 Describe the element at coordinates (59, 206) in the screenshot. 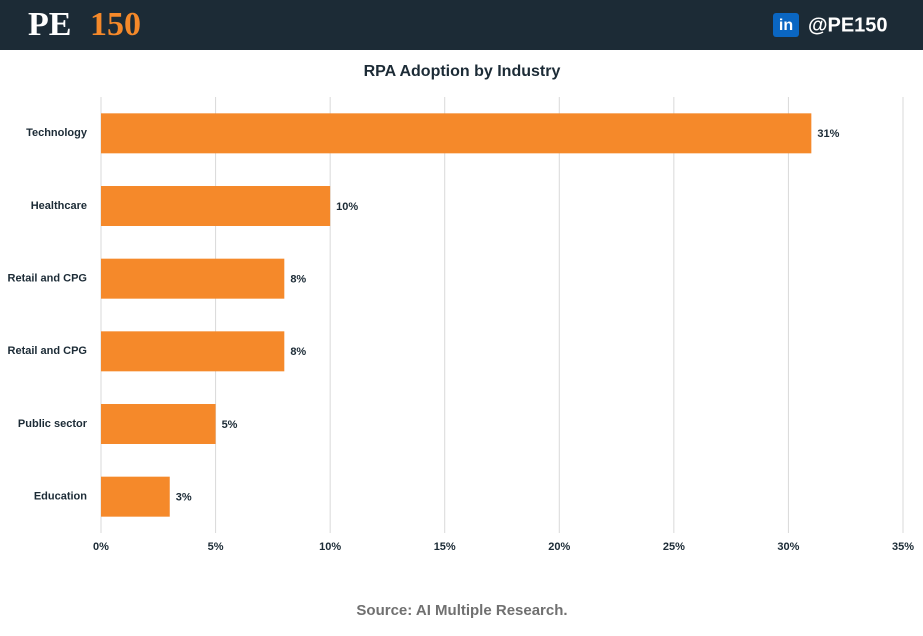

I see `y-tick-label: Healthcare` at that location.